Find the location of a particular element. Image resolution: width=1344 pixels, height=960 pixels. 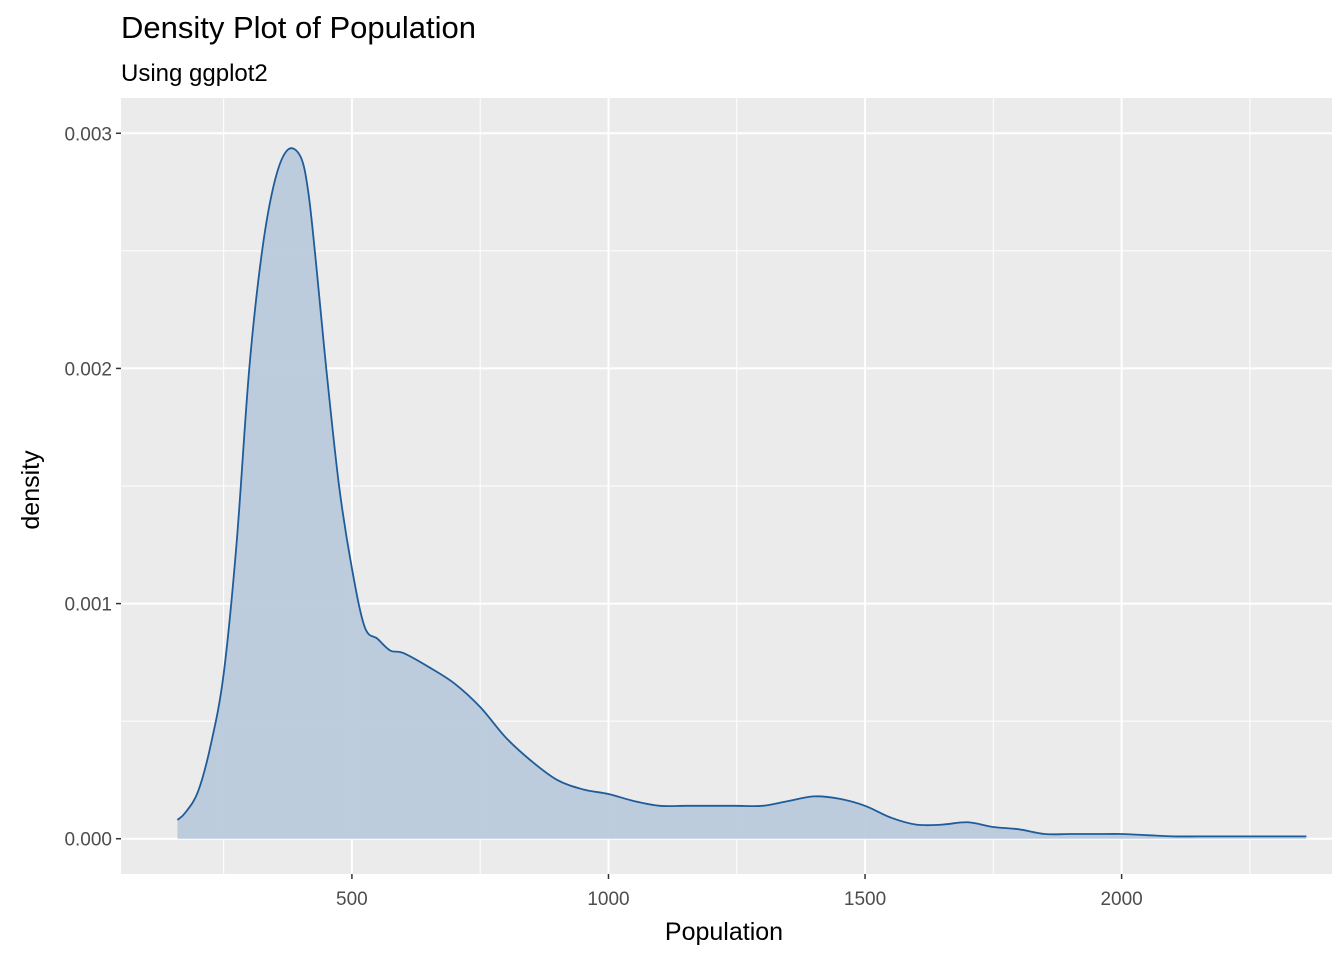

y-tick-label: 0.002 is located at coordinates (88, 369).